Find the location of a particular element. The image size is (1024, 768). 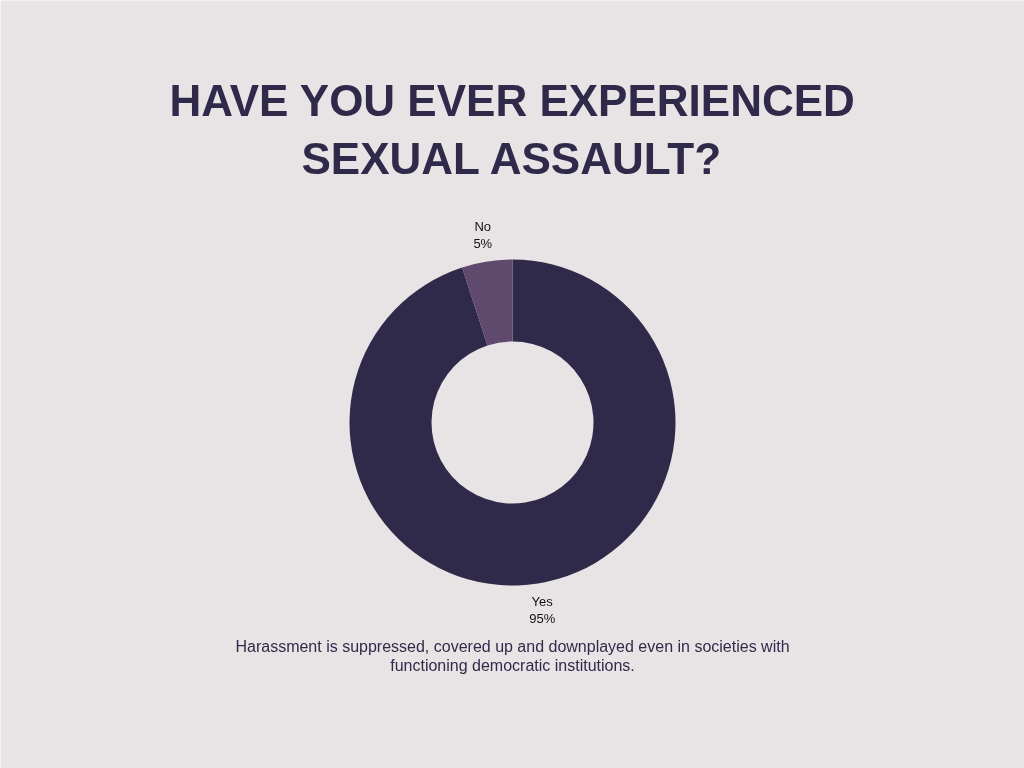

data-label: 95% is located at coordinates (542, 619).